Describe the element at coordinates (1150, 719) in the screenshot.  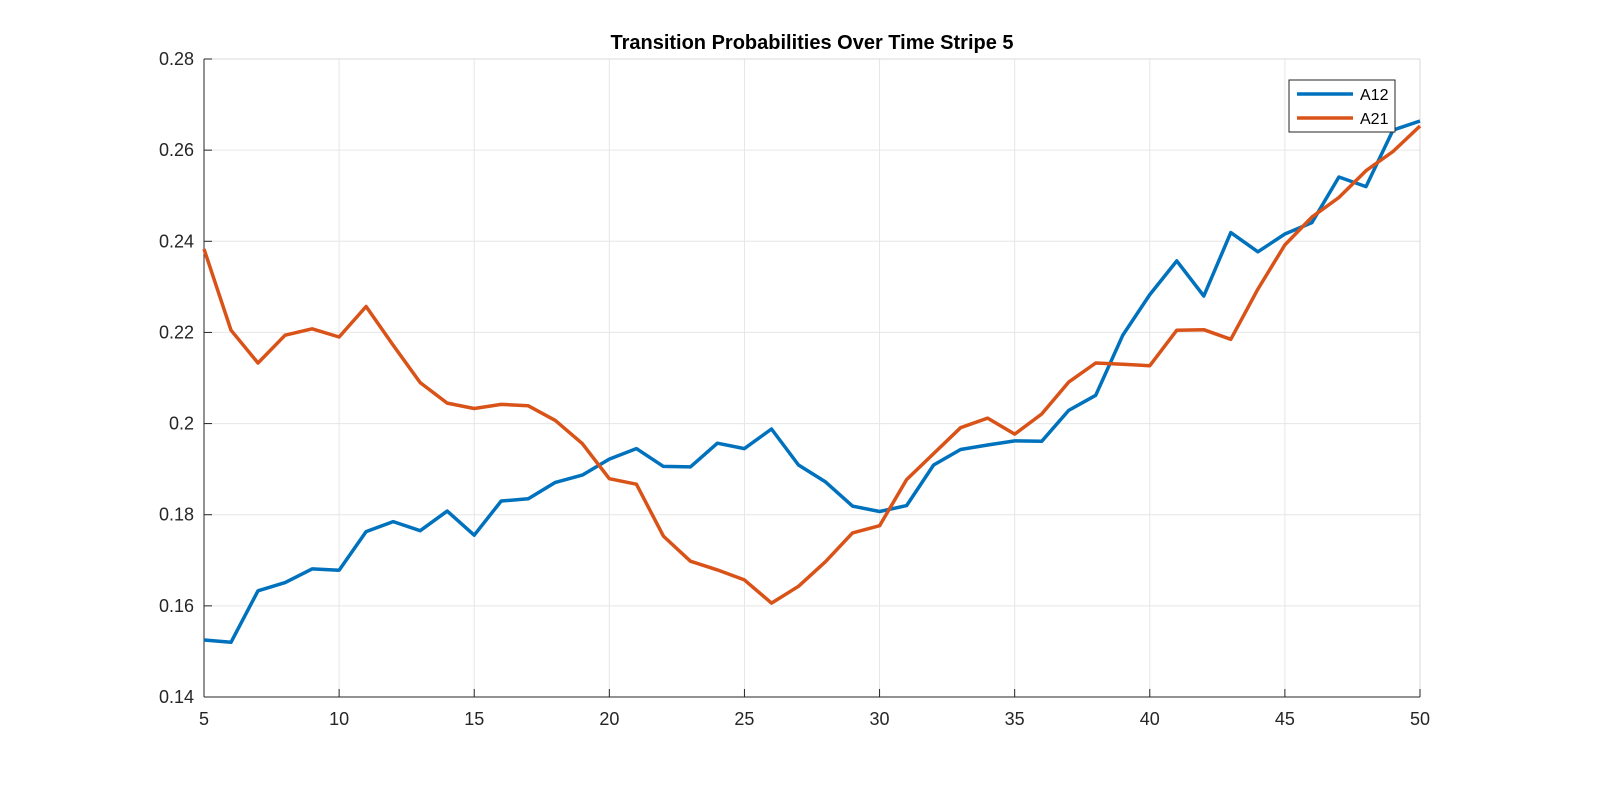
I see `x-tick-label: 40` at that location.